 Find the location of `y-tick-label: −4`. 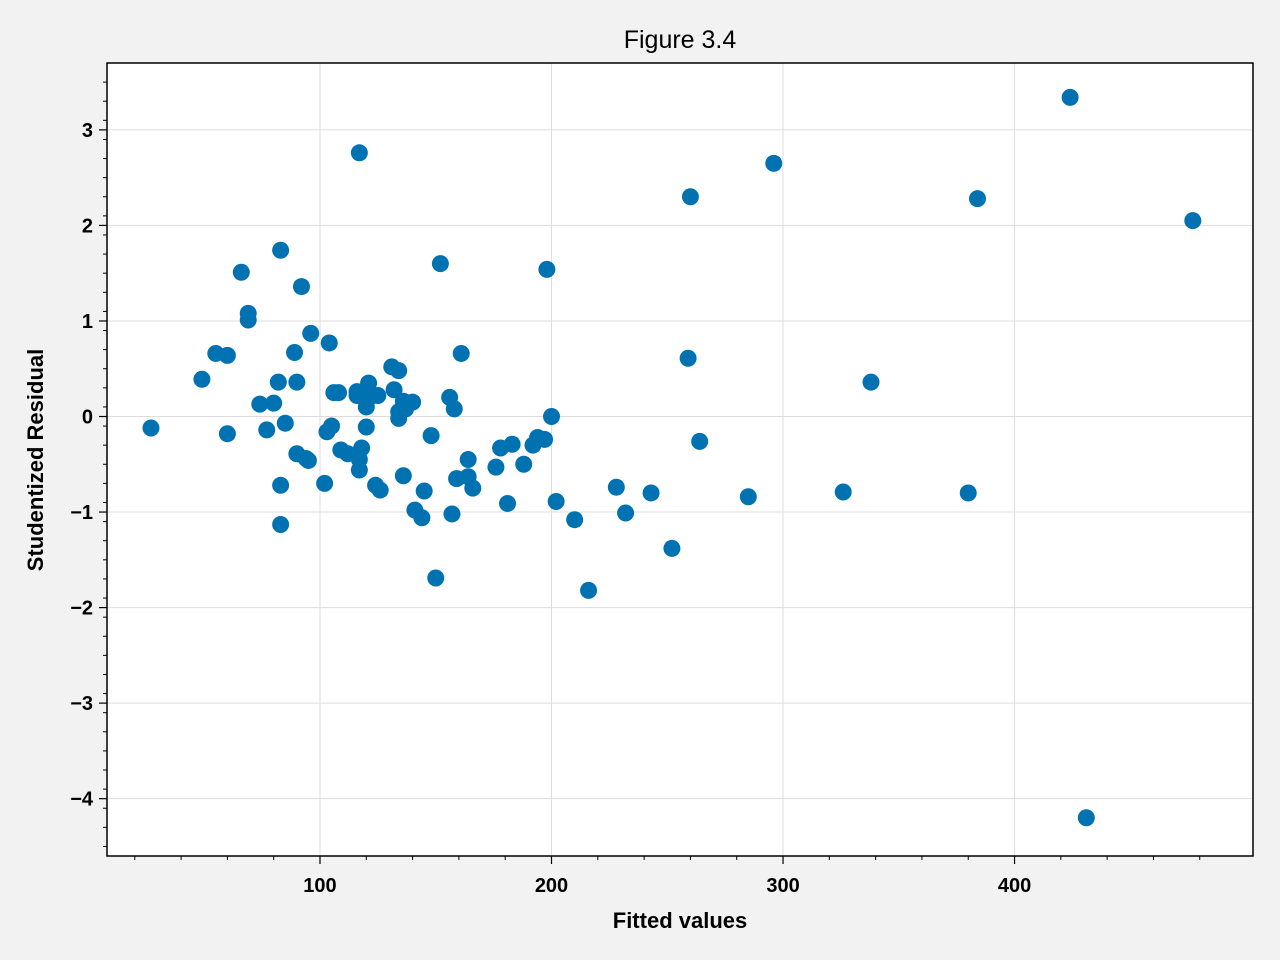

y-tick-label: −4 is located at coordinates (82, 800).